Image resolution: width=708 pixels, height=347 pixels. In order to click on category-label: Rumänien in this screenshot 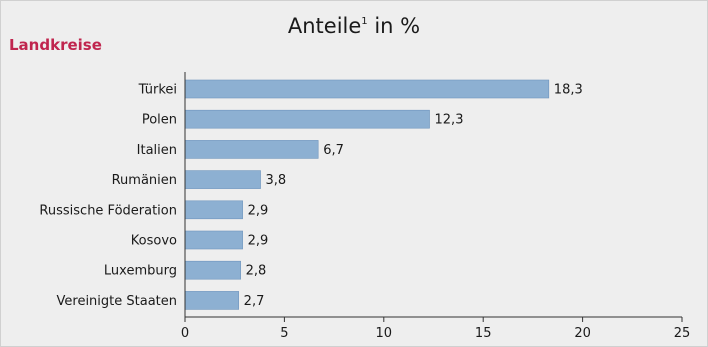, I will do `click(144, 180)`.